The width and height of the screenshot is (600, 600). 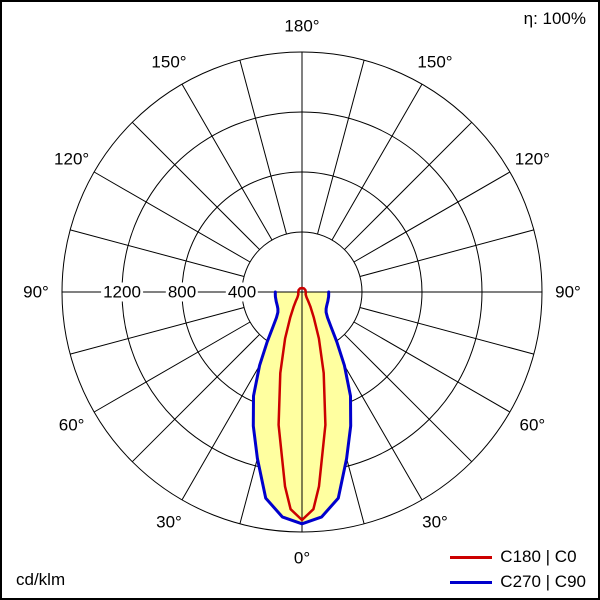 I want to click on legend-item-c270-c90: C270 | C90, so click(x=518, y=582).